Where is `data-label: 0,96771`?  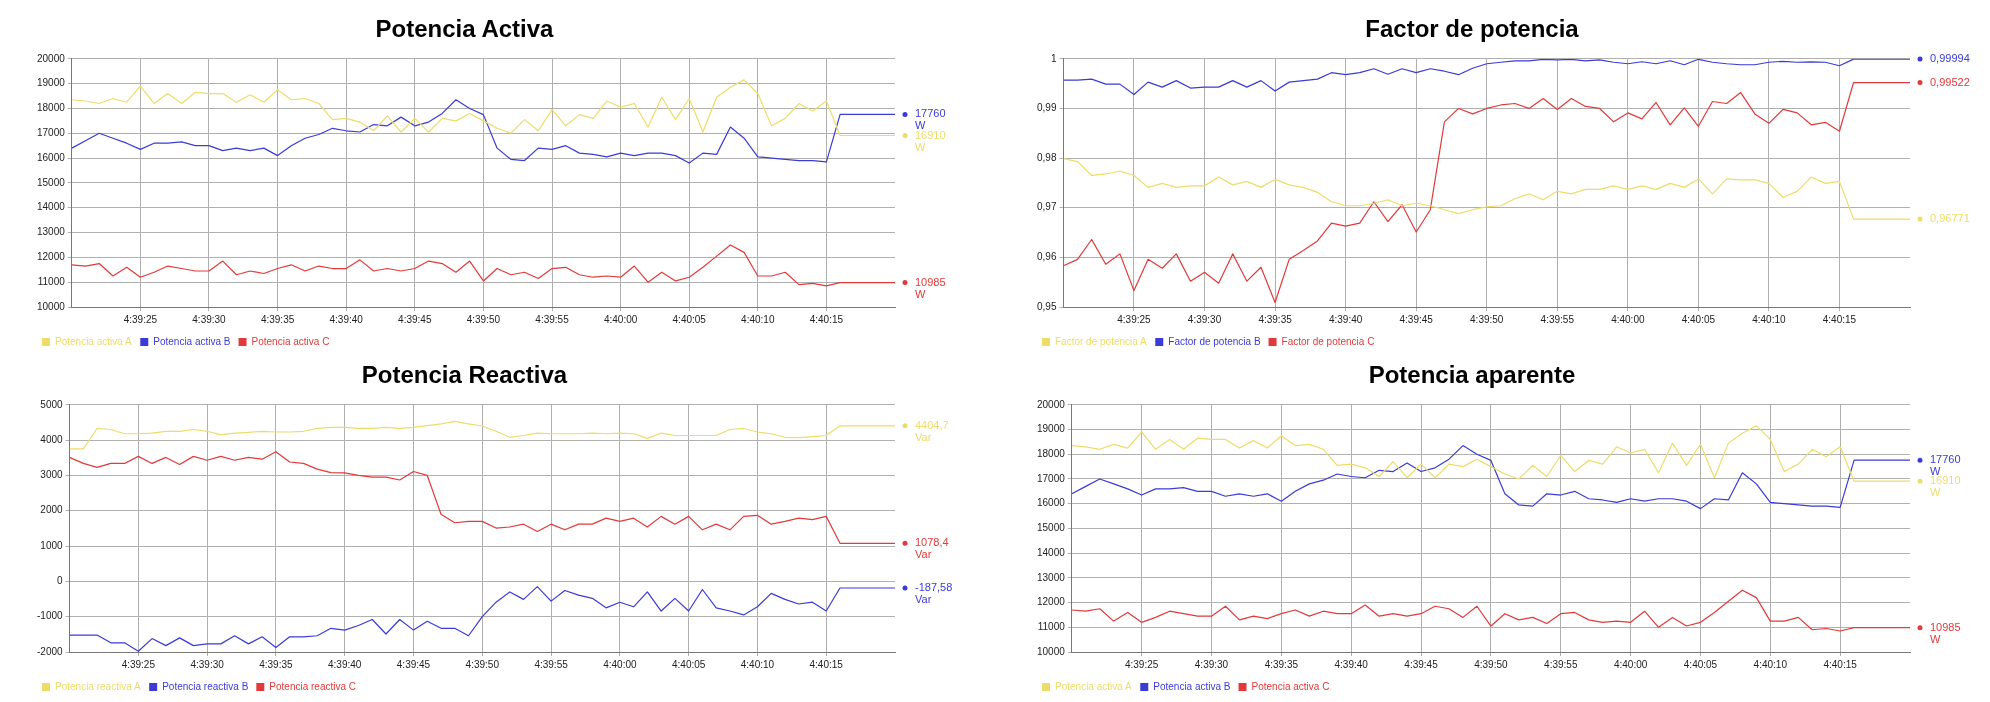 data-label: 0,96771 is located at coordinates (1950, 218).